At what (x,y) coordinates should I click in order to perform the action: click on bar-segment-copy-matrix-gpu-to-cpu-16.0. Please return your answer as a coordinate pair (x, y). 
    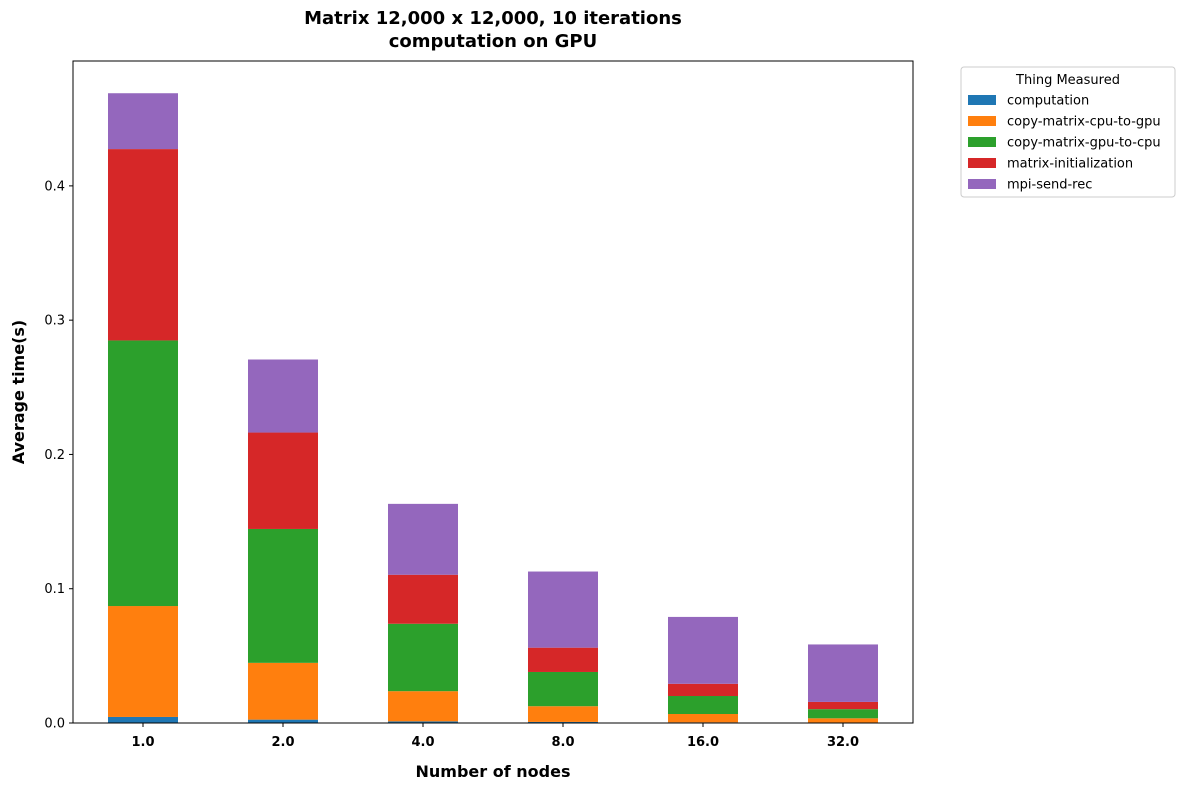
    Looking at the image, I should click on (703, 705).